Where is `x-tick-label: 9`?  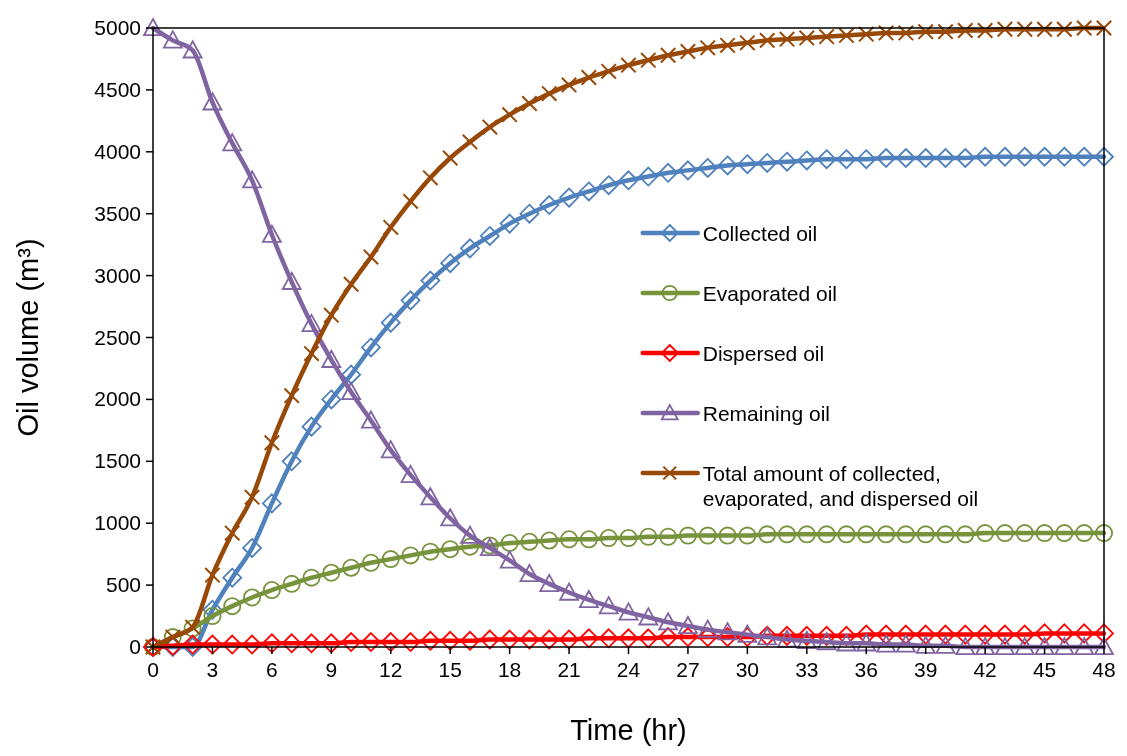
x-tick-label: 9 is located at coordinates (331, 669).